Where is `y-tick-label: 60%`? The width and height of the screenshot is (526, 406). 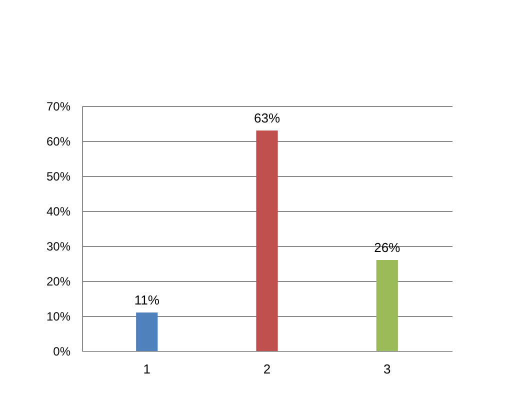 y-tick-label: 60% is located at coordinates (58, 141).